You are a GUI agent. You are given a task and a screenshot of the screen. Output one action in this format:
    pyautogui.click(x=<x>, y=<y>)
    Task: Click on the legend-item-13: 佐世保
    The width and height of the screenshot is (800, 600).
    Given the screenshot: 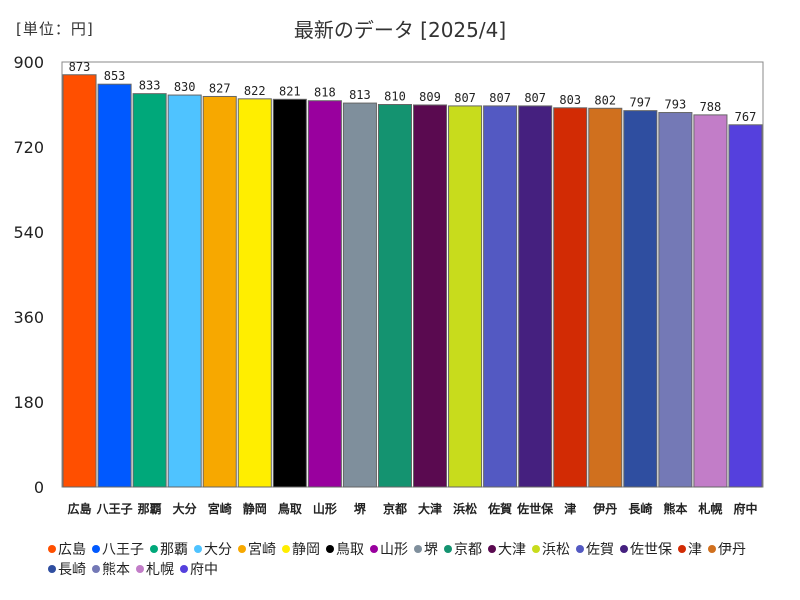 What is the action you would take?
    pyautogui.click(x=646, y=550)
    